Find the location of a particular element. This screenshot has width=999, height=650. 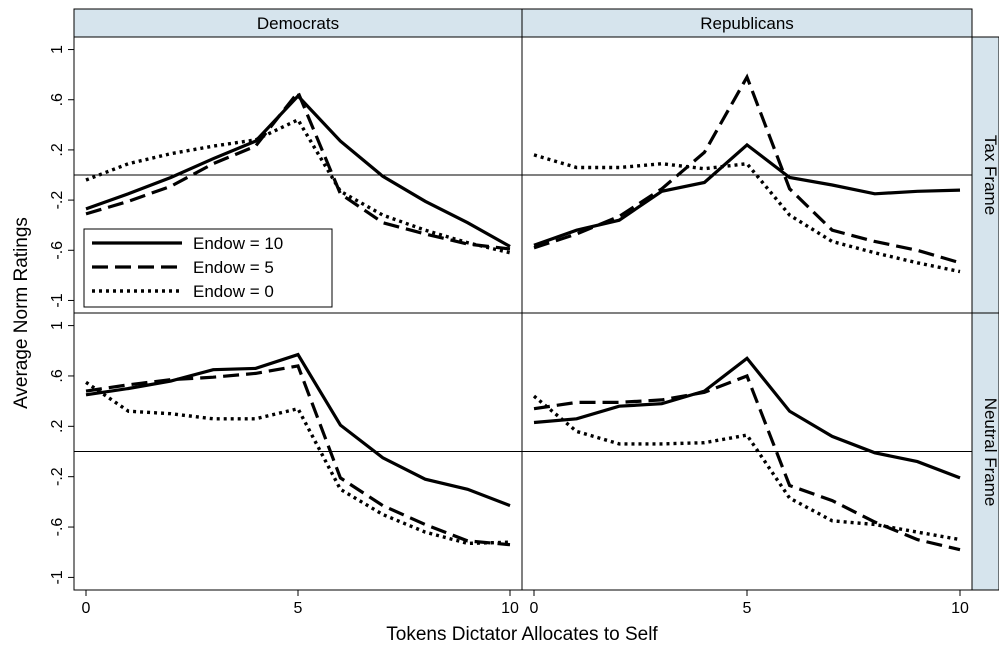

strip-republicans is located at coordinates (747, 23).